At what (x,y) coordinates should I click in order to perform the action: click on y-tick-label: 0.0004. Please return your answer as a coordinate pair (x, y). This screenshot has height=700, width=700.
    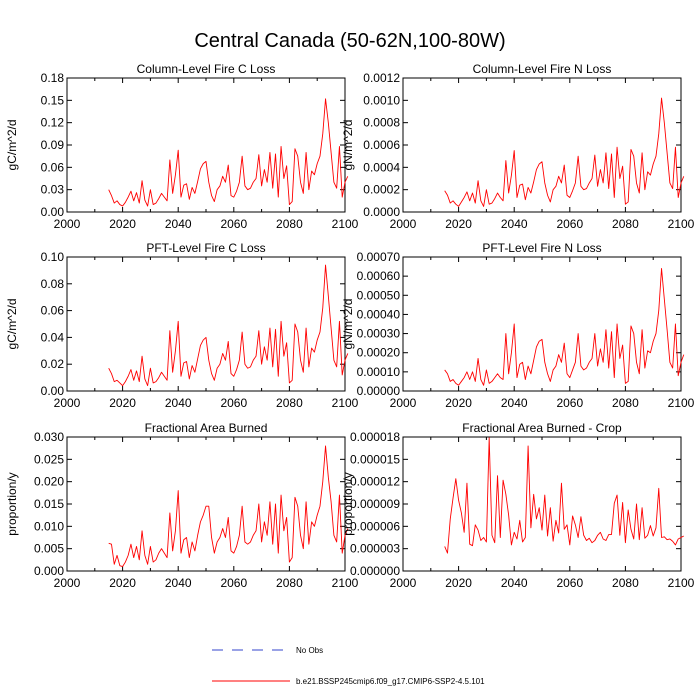
    Looking at the image, I should click on (381, 167).